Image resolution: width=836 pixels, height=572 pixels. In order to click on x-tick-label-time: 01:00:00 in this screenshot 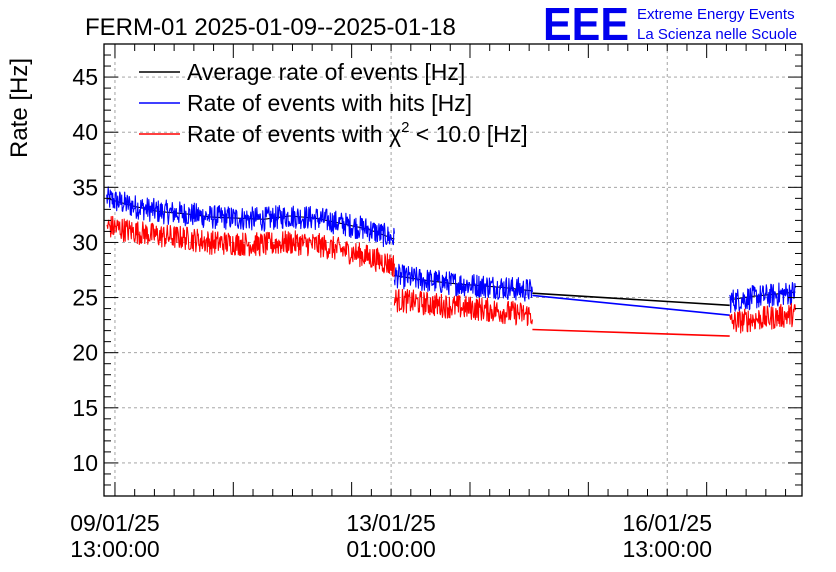, I will do `click(391, 549)`.